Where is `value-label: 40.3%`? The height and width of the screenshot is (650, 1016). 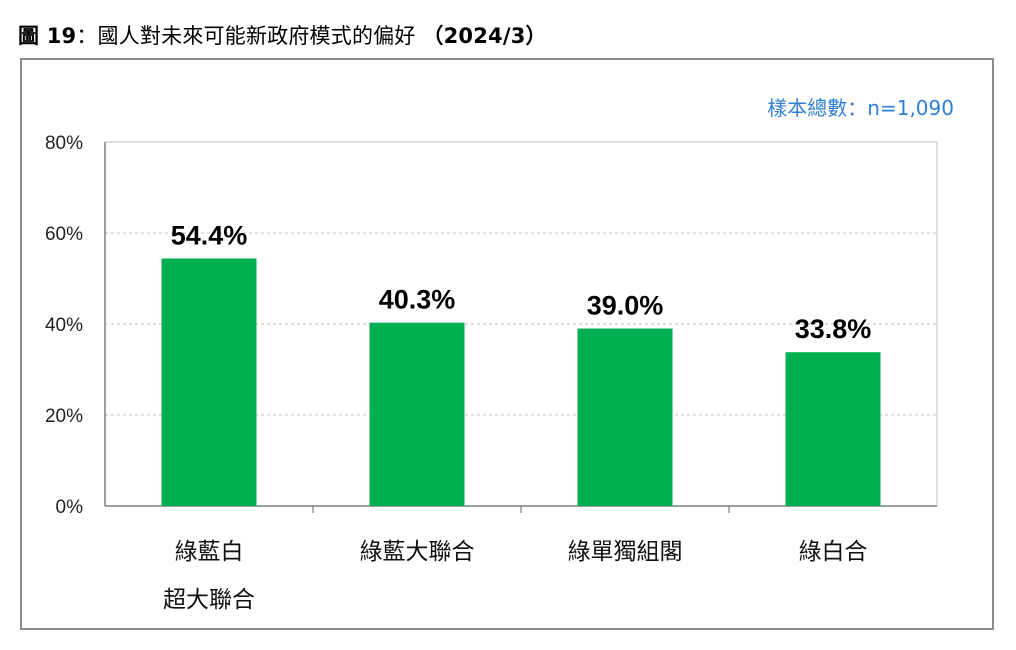
value-label: 40.3% is located at coordinates (417, 300).